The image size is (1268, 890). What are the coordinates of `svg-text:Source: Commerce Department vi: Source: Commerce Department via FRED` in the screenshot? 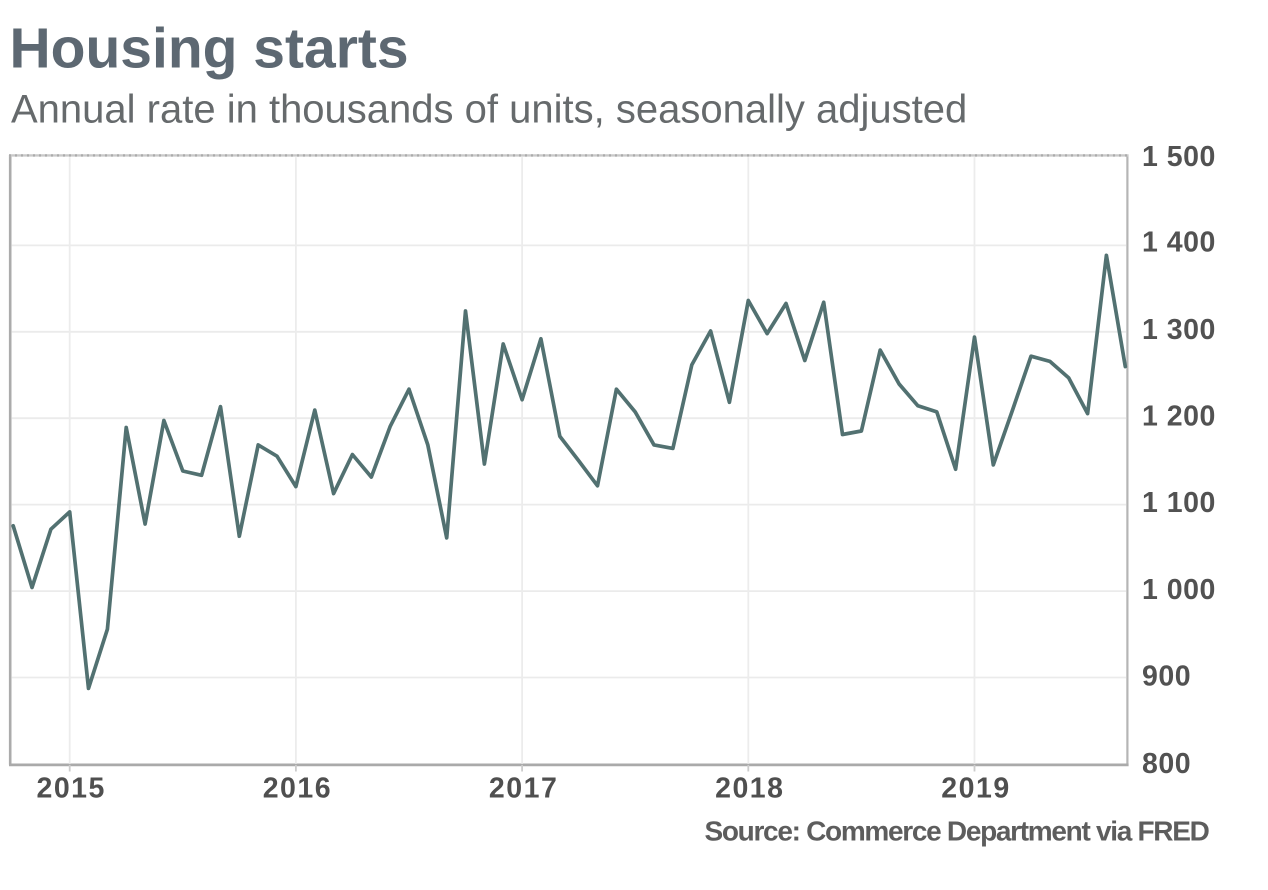 It's located at (956, 831).